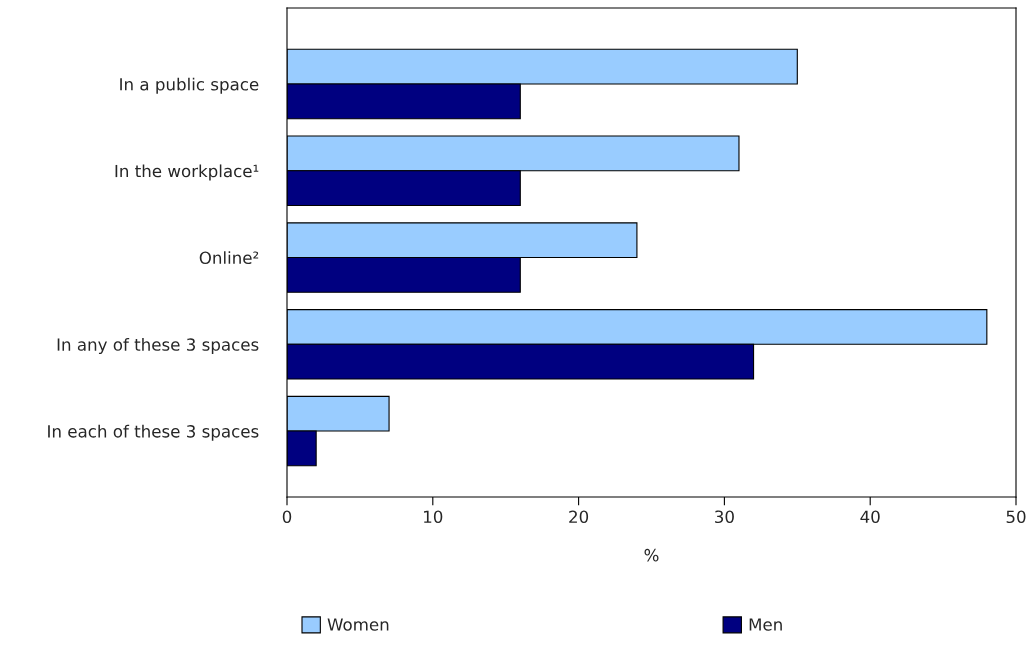 The width and height of the screenshot is (1031, 649). Describe the element at coordinates (189, 85) in the screenshot. I see `y-tick-label: In a public space` at that location.